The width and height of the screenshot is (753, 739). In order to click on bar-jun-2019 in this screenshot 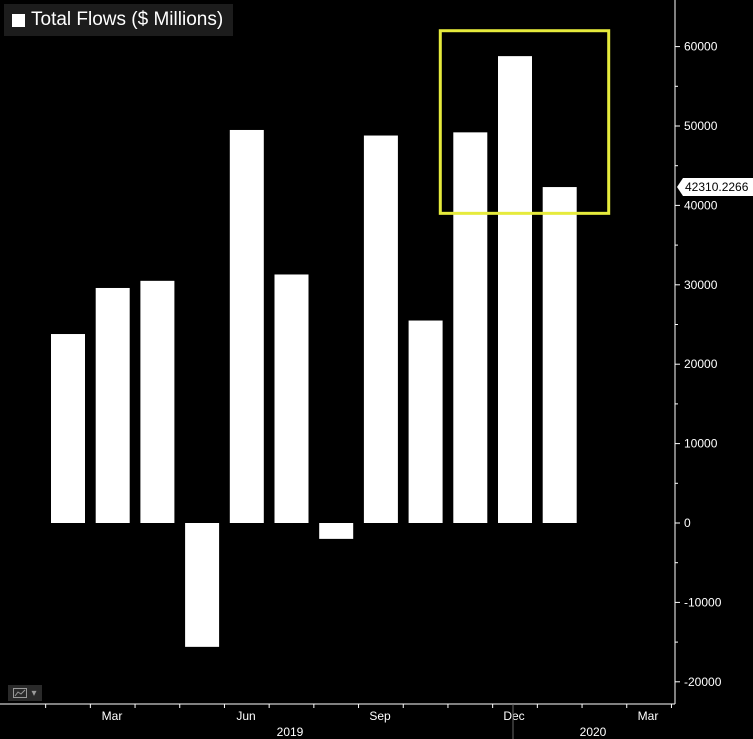, I will do `click(246, 326)`.